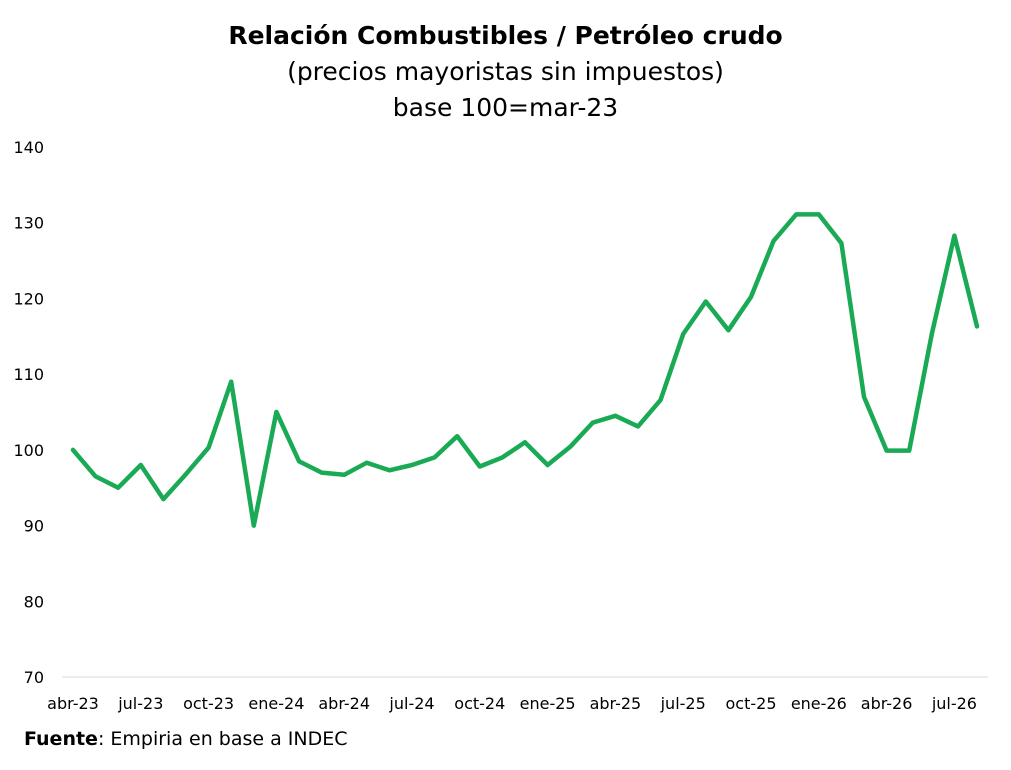  What do you see at coordinates (34, 677) in the screenshot?
I see `y-tick-label: 70` at bounding box center [34, 677].